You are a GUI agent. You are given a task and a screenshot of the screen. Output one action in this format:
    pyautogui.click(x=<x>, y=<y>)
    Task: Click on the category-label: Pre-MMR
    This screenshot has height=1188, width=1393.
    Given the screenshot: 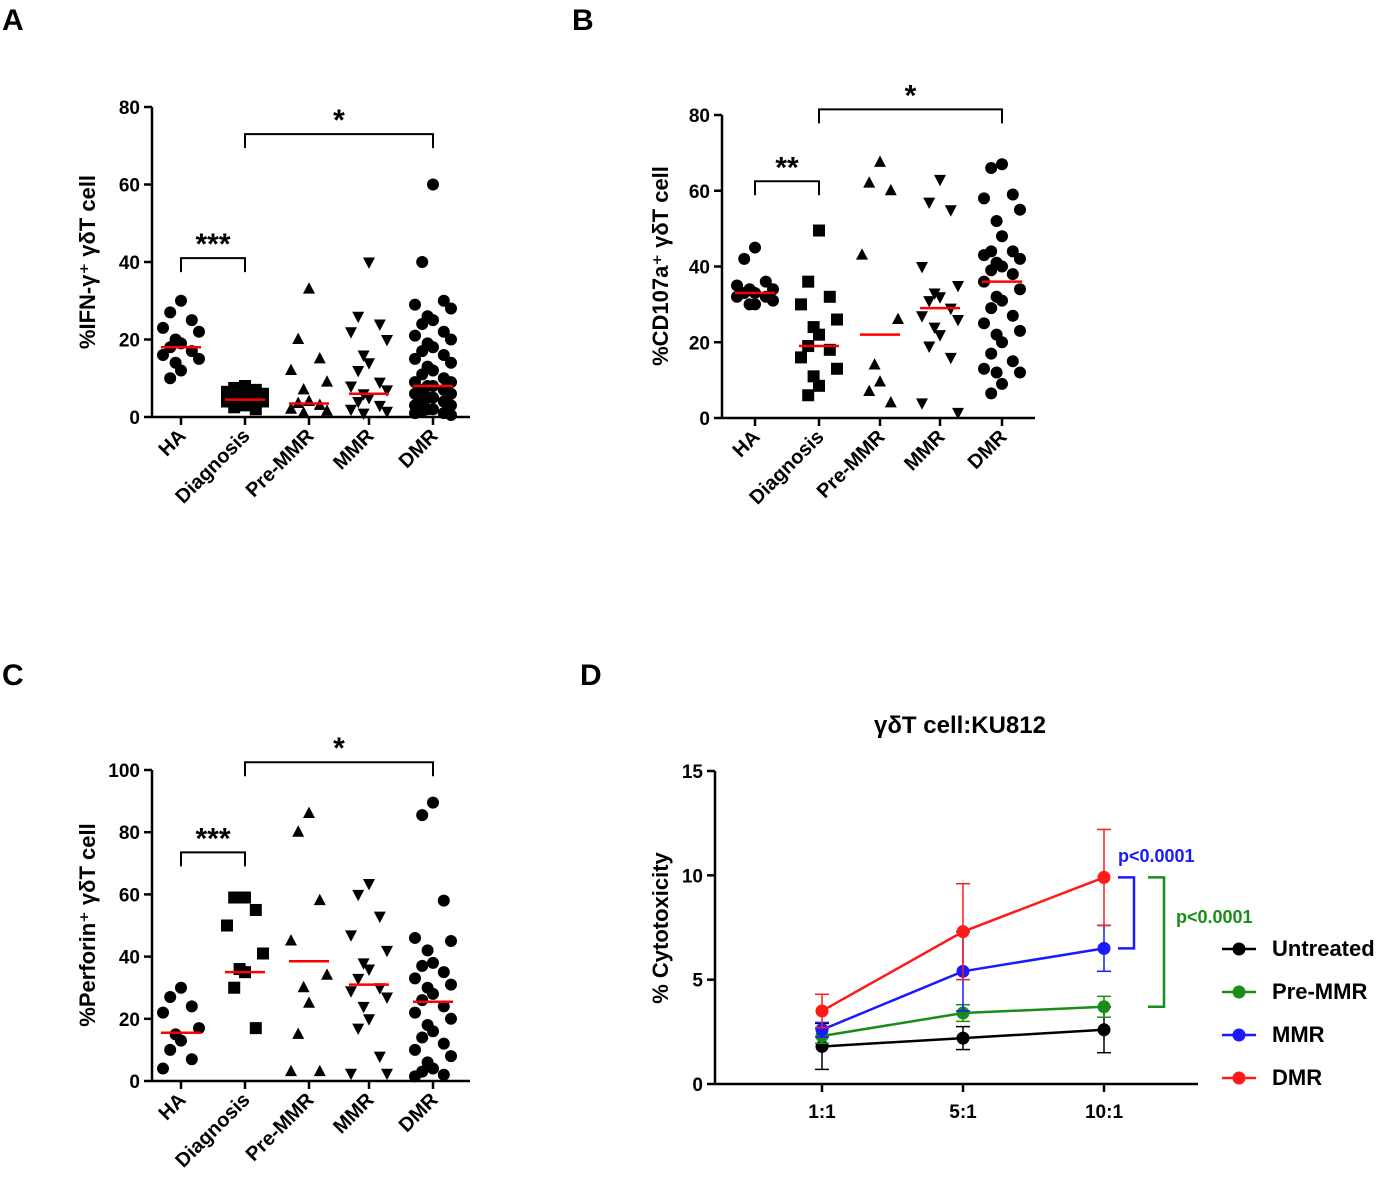 What is the action you would take?
    pyautogui.click(x=280, y=463)
    